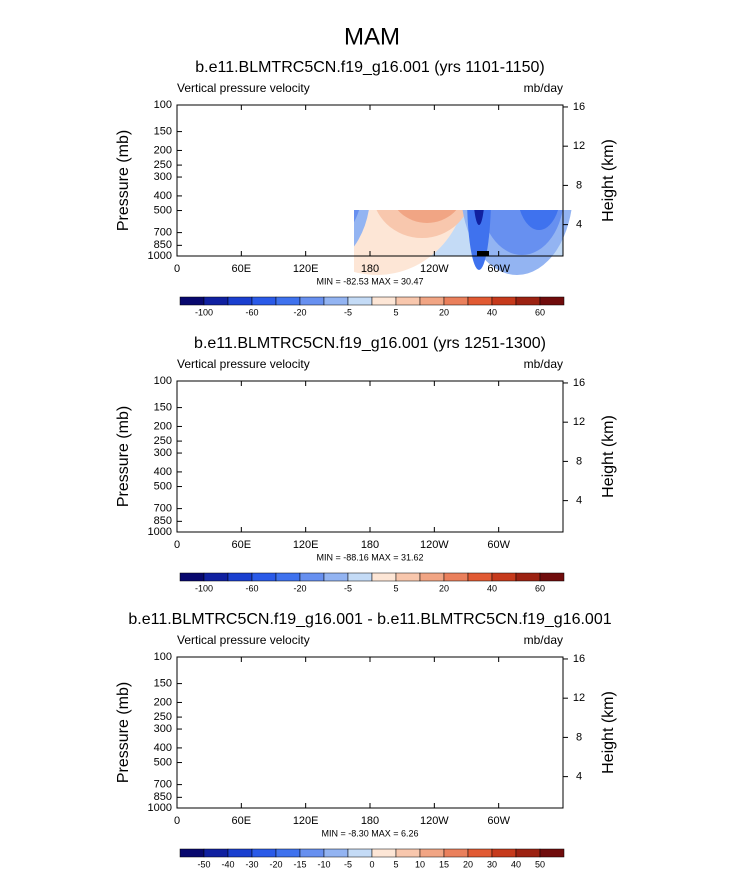 The width and height of the screenshot is (733, 888). I want to click on colorbar-label: 5, so click(395, 312).